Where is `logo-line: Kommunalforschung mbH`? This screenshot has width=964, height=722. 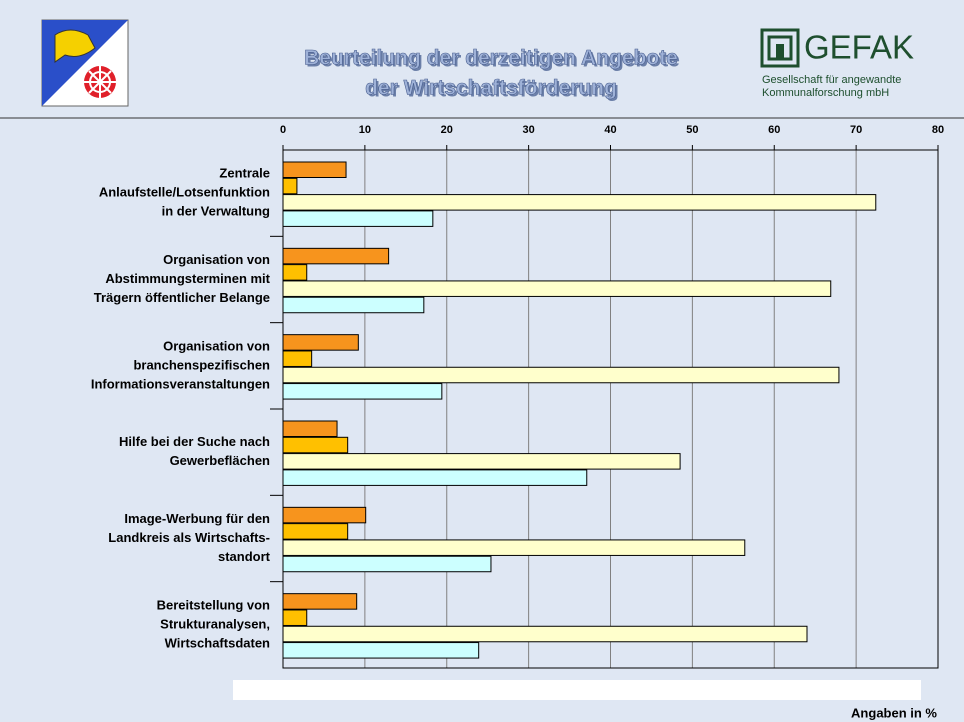 logo-line: Kommunalforschung mbH is located at coordinates (825, 93).